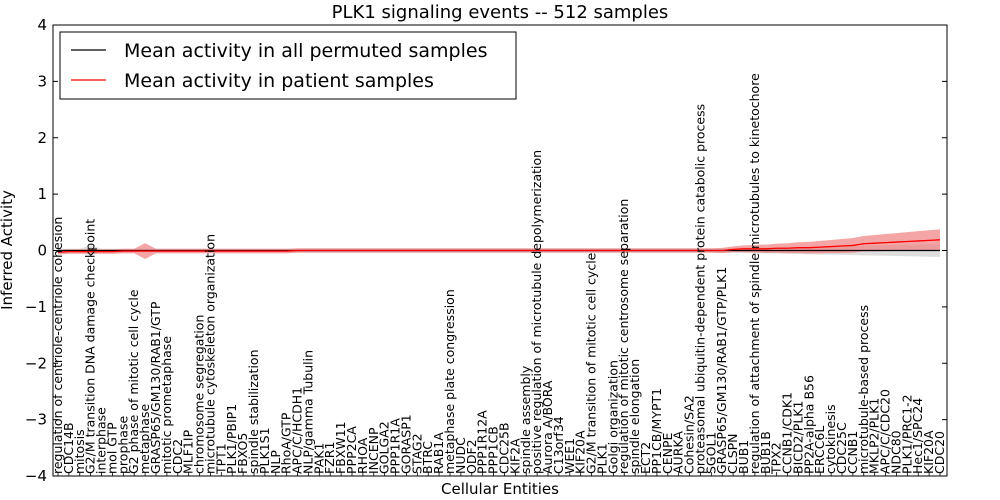 The image size is (1000, 500). Describe the element at coordinates (830, 439) in the screenshot. I see `x-category-label: cytokinesis` at that location.